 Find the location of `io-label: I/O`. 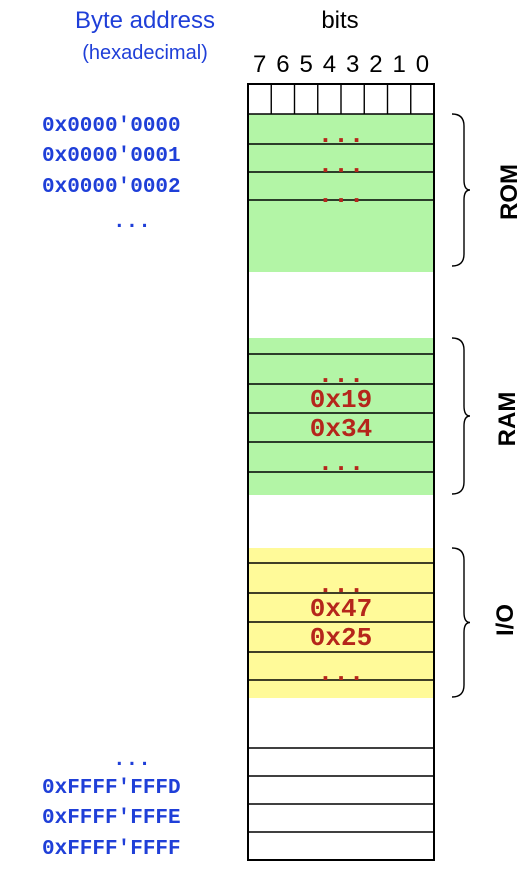

io-label: I/O is located at coordinates (505, 620).